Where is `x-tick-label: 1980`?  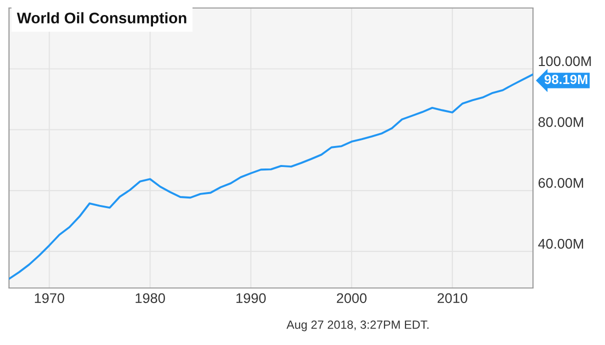
x-tick-label: 1980 is located at coordinates (150, 298).